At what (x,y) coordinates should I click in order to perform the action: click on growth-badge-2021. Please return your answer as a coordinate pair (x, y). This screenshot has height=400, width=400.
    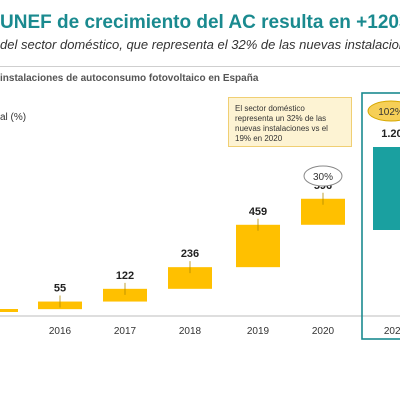
    Looking at the image, I should click on (383, 111).